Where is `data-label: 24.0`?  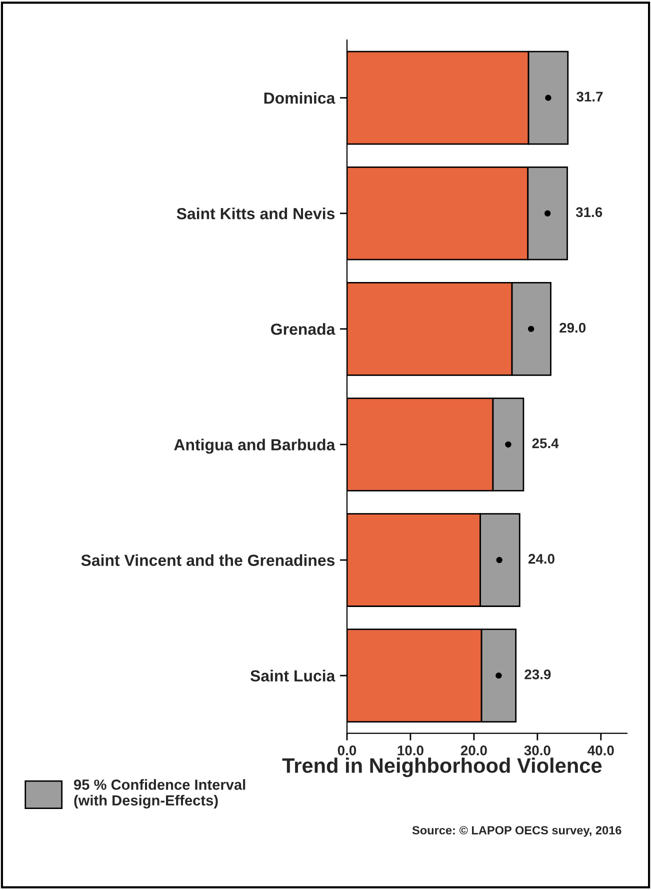
data-label: 24.0 is located at coordinates (541, 559).